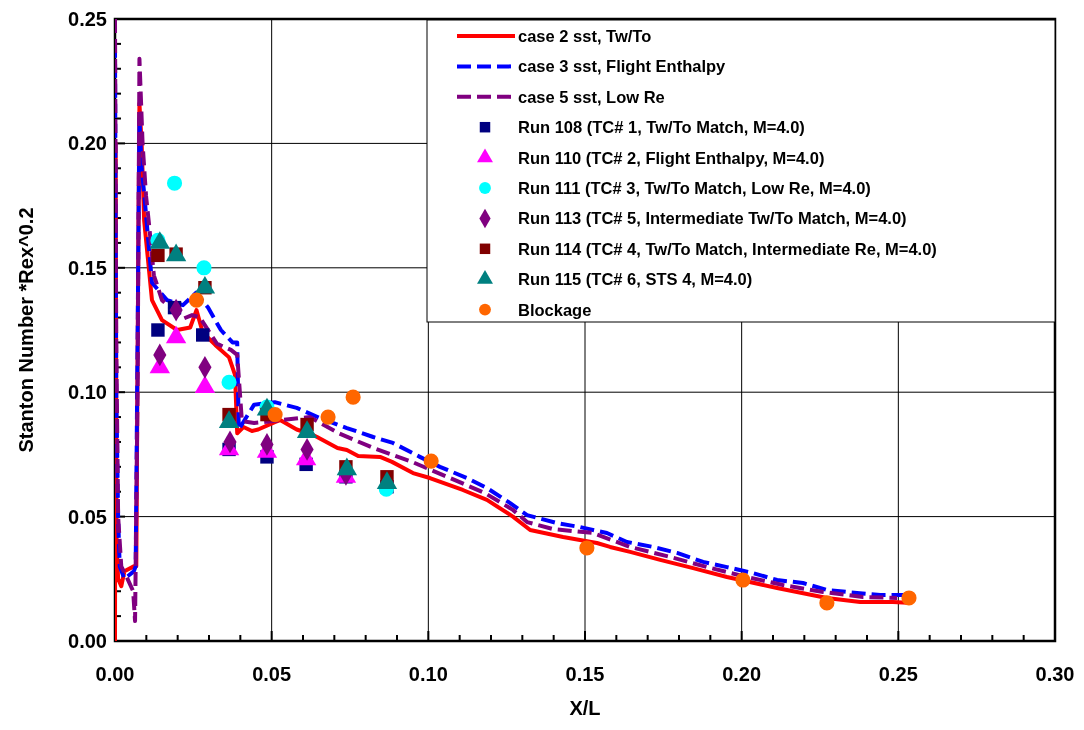 This screenshot has height=730, width=1084. I want to click on y-tick-label: 0.20, so click(87, 143).